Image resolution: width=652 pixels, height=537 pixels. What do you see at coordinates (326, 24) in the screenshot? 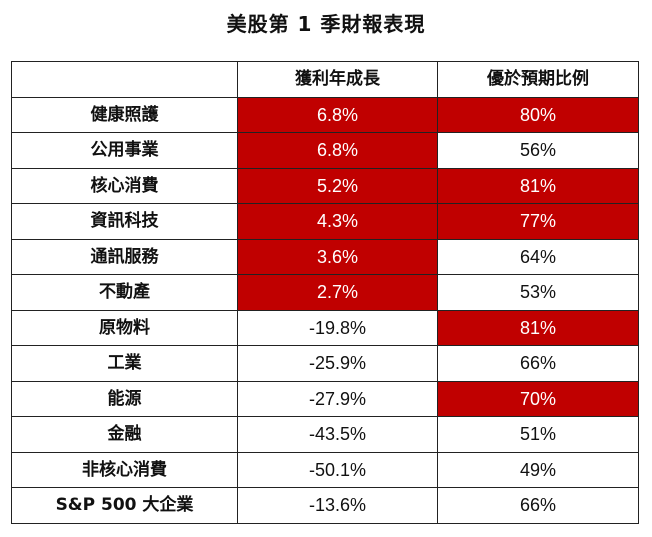
I see `page-title: 美股第 1 季財報表現` at bounding box center [326, 24].